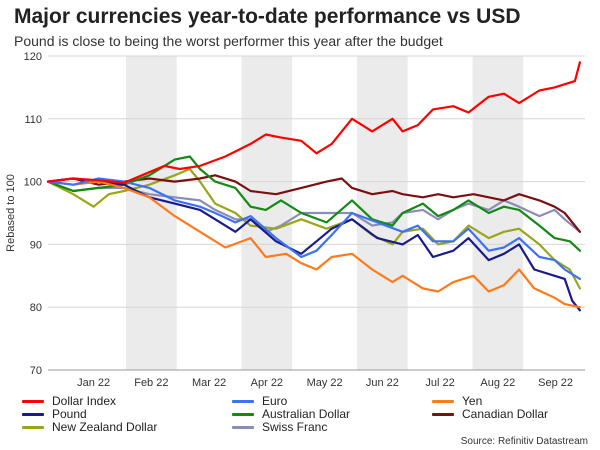 This screenshot has height=450, width=600. I want to click on legend-item: Dollar Index, so click(69, 401).